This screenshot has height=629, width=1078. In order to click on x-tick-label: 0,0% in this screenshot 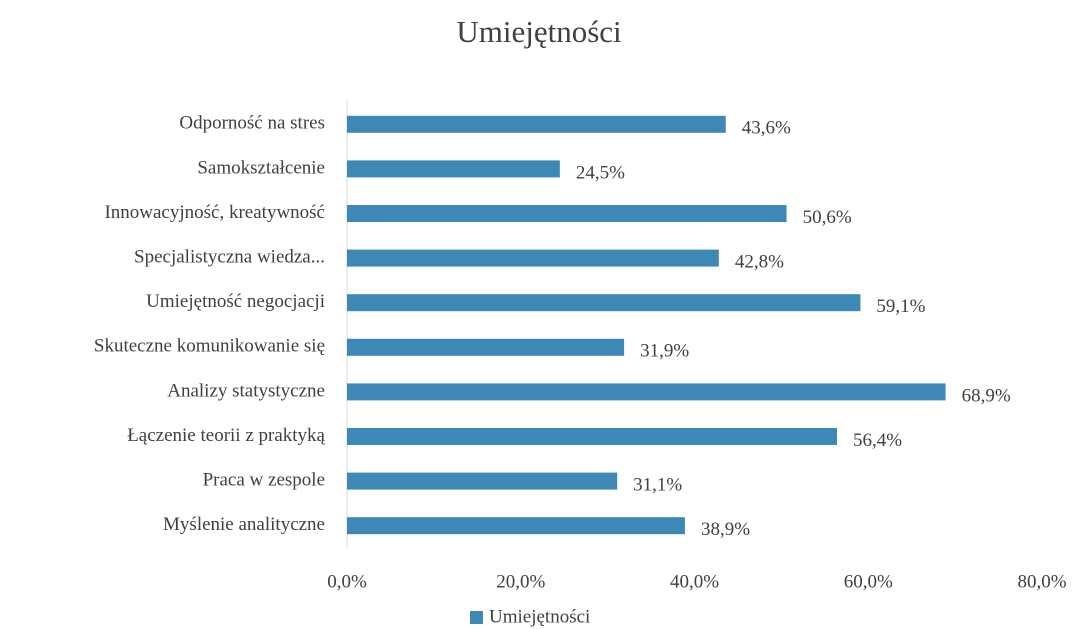, I will do `click(347, 581)`.